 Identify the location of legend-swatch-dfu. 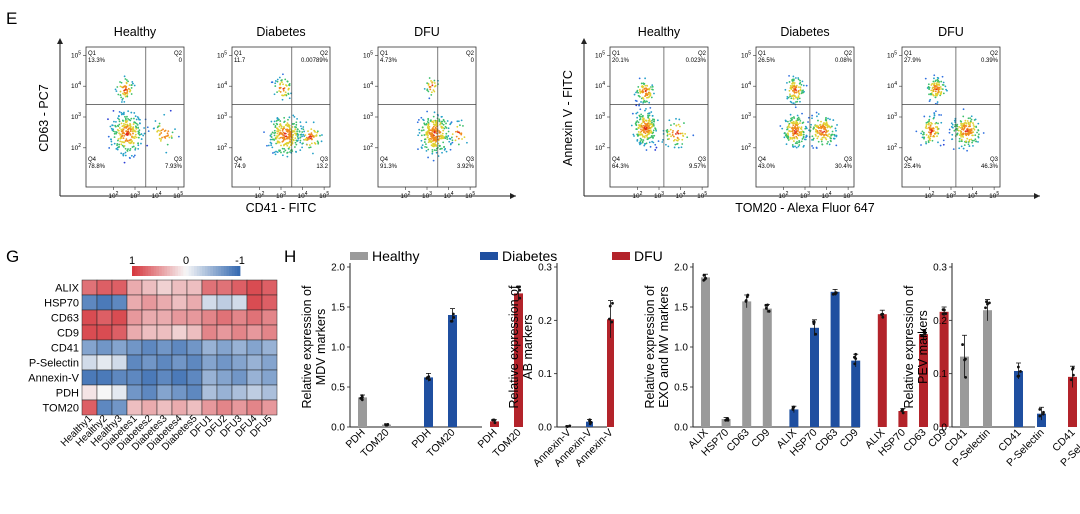
(621, 256).